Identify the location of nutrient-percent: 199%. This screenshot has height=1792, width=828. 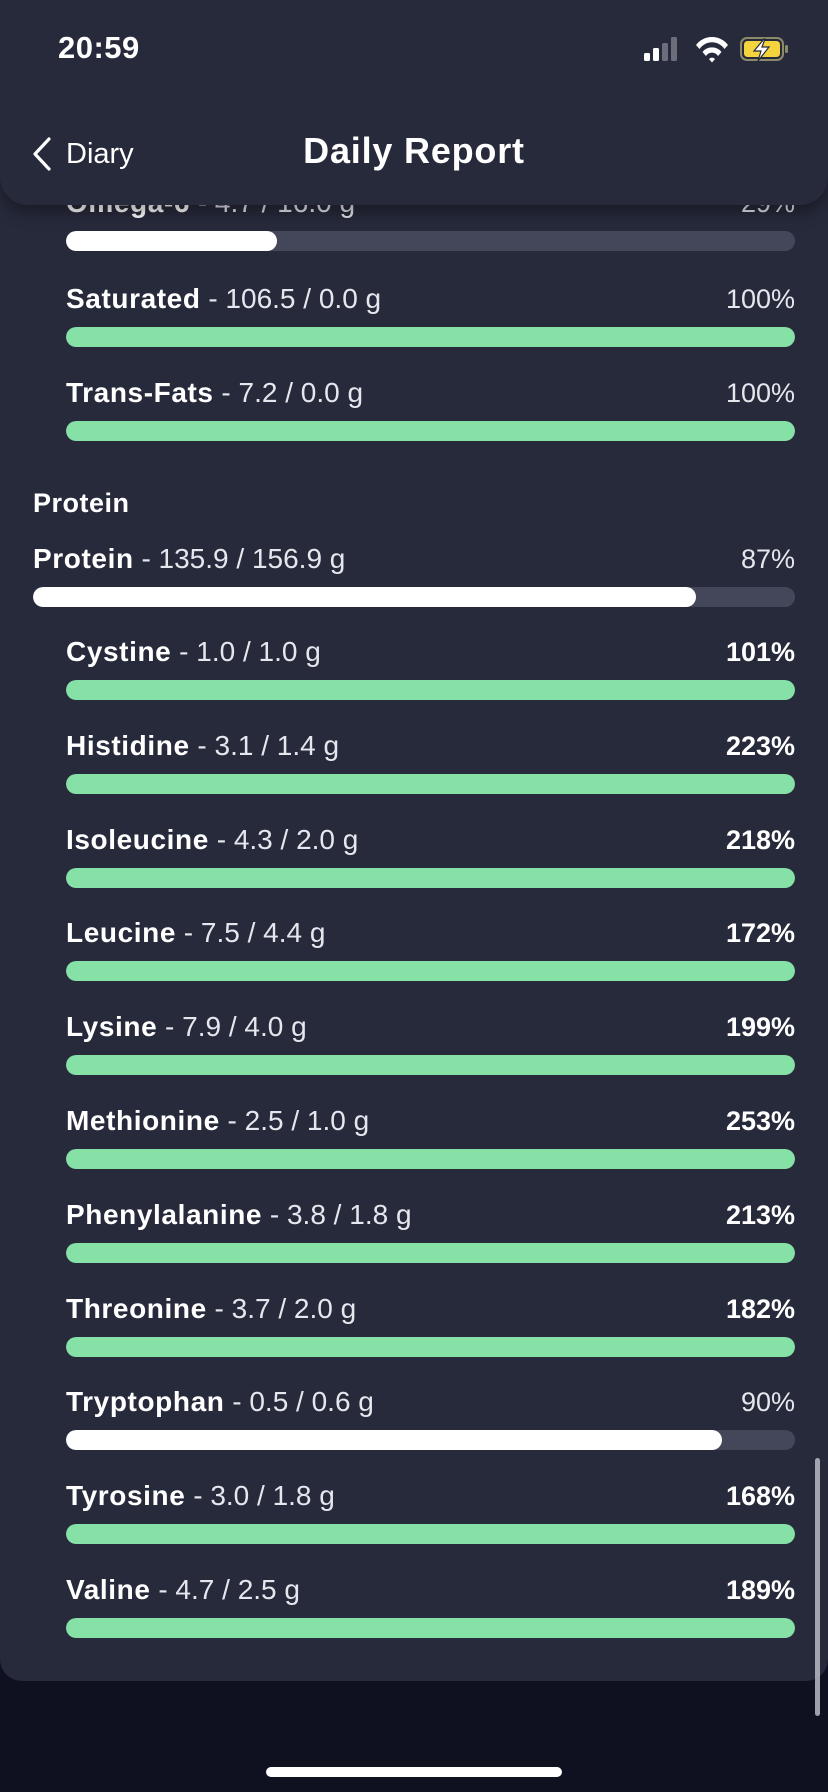
(760, 1027).